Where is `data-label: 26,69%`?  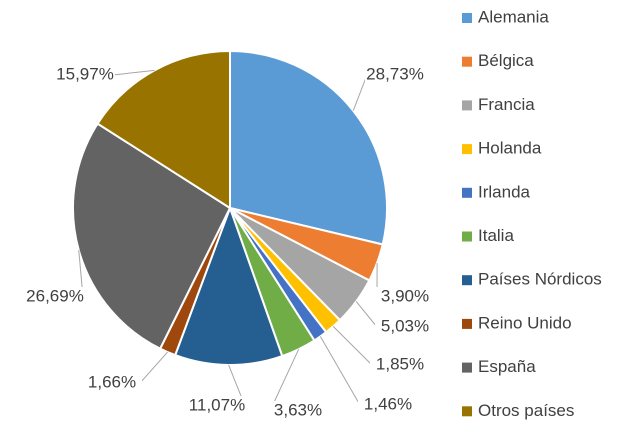
data-label: 26,69% is located at coordinates (55, 295).